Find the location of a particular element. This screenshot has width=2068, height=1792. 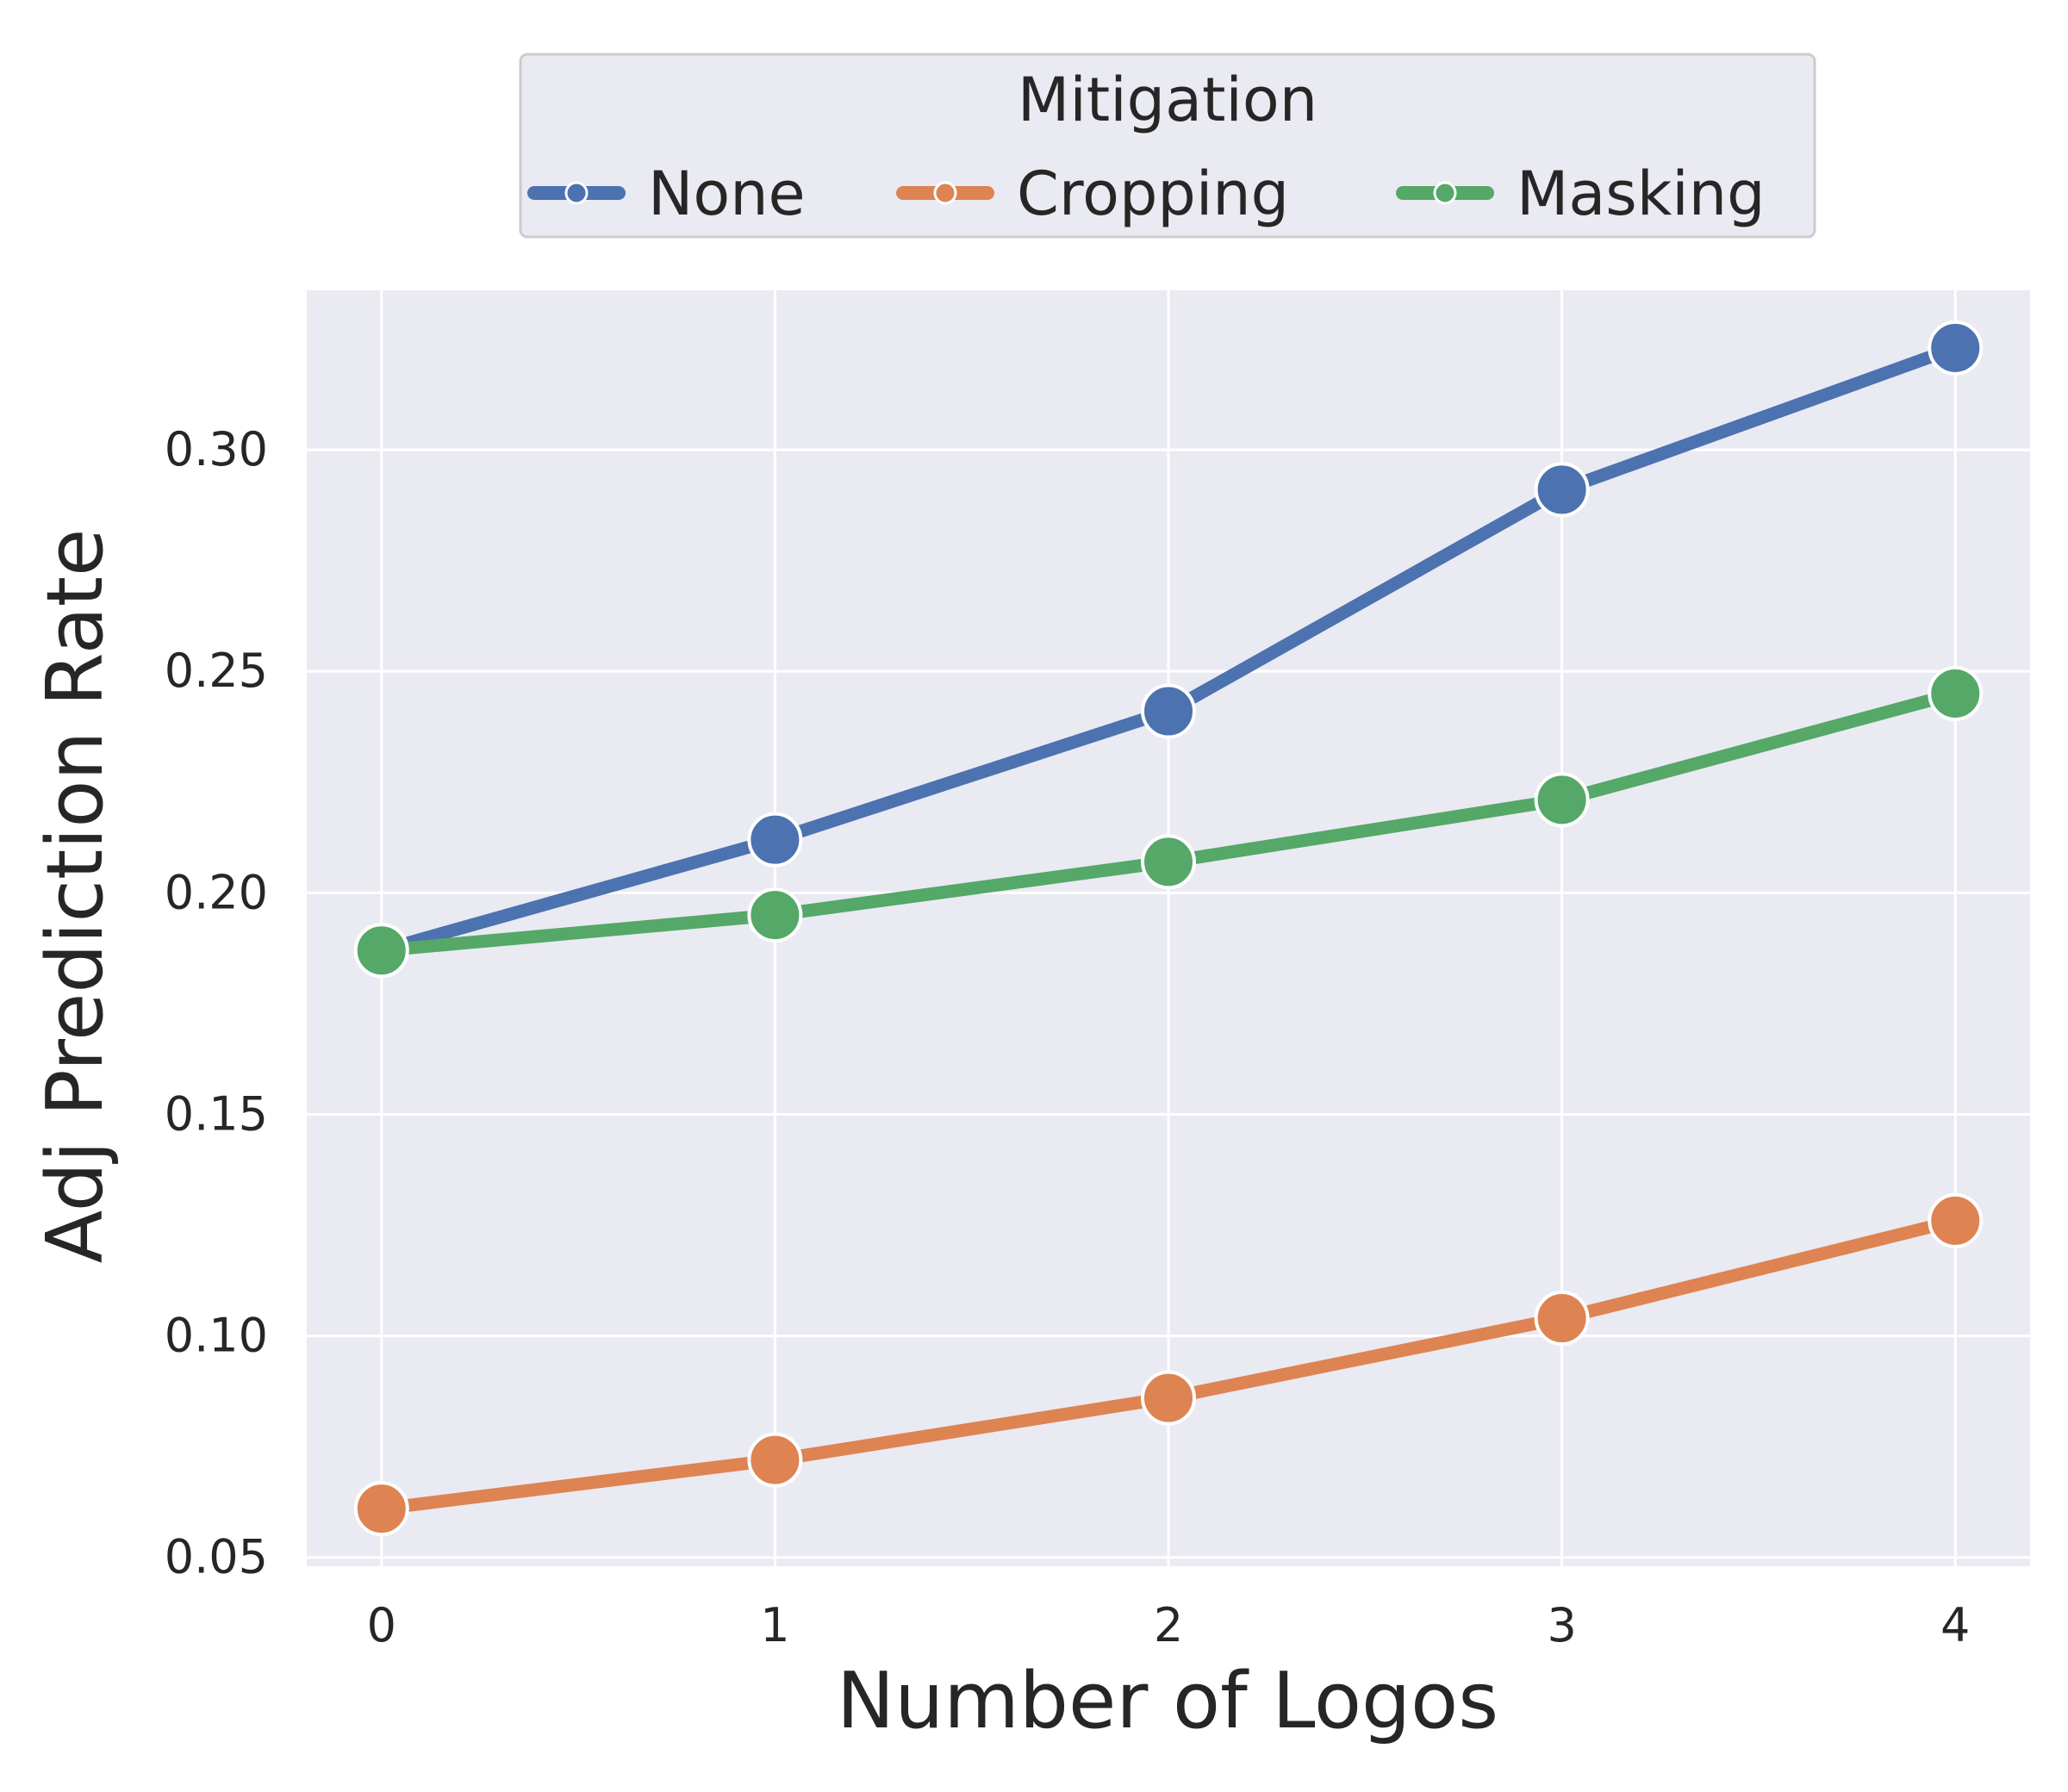

legend-label-masking: Masking is located at coordinates (1641, 194).